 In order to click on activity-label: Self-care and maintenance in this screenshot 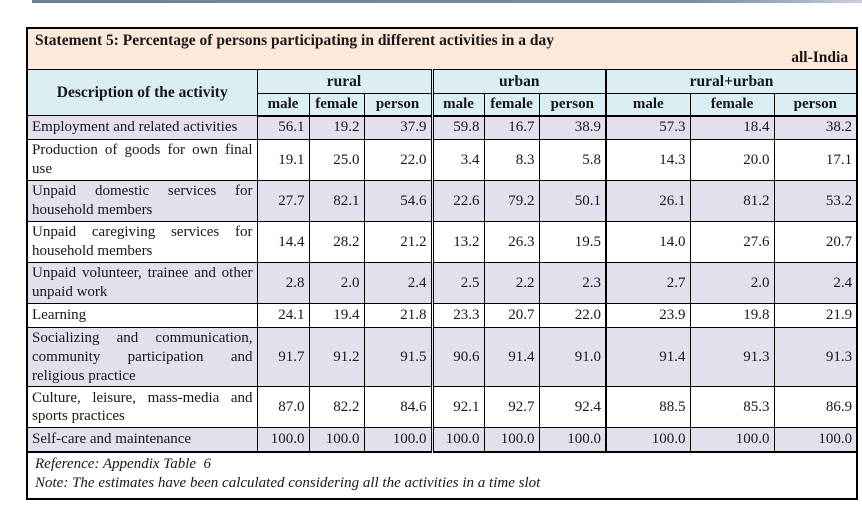, I will do `click(142, 440)`.